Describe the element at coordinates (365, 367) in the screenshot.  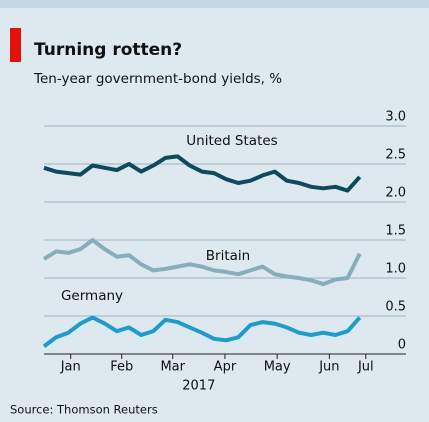
I see `x-tick-label: Jul` at that location.